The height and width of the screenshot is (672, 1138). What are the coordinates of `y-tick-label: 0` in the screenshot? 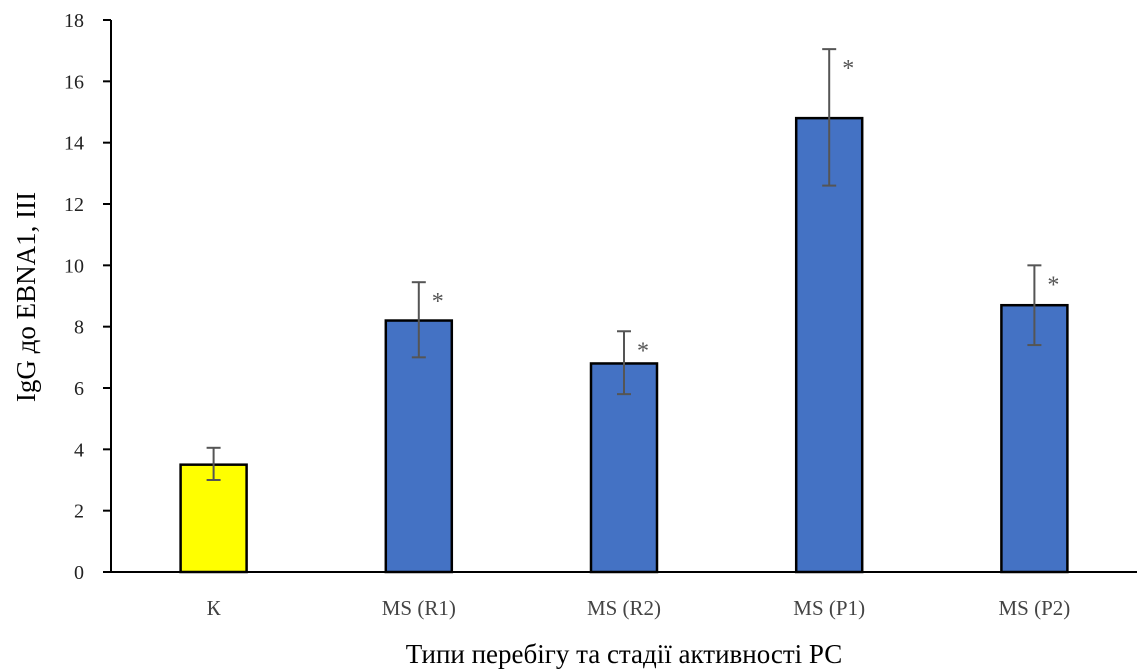 It's located at (79, 573).